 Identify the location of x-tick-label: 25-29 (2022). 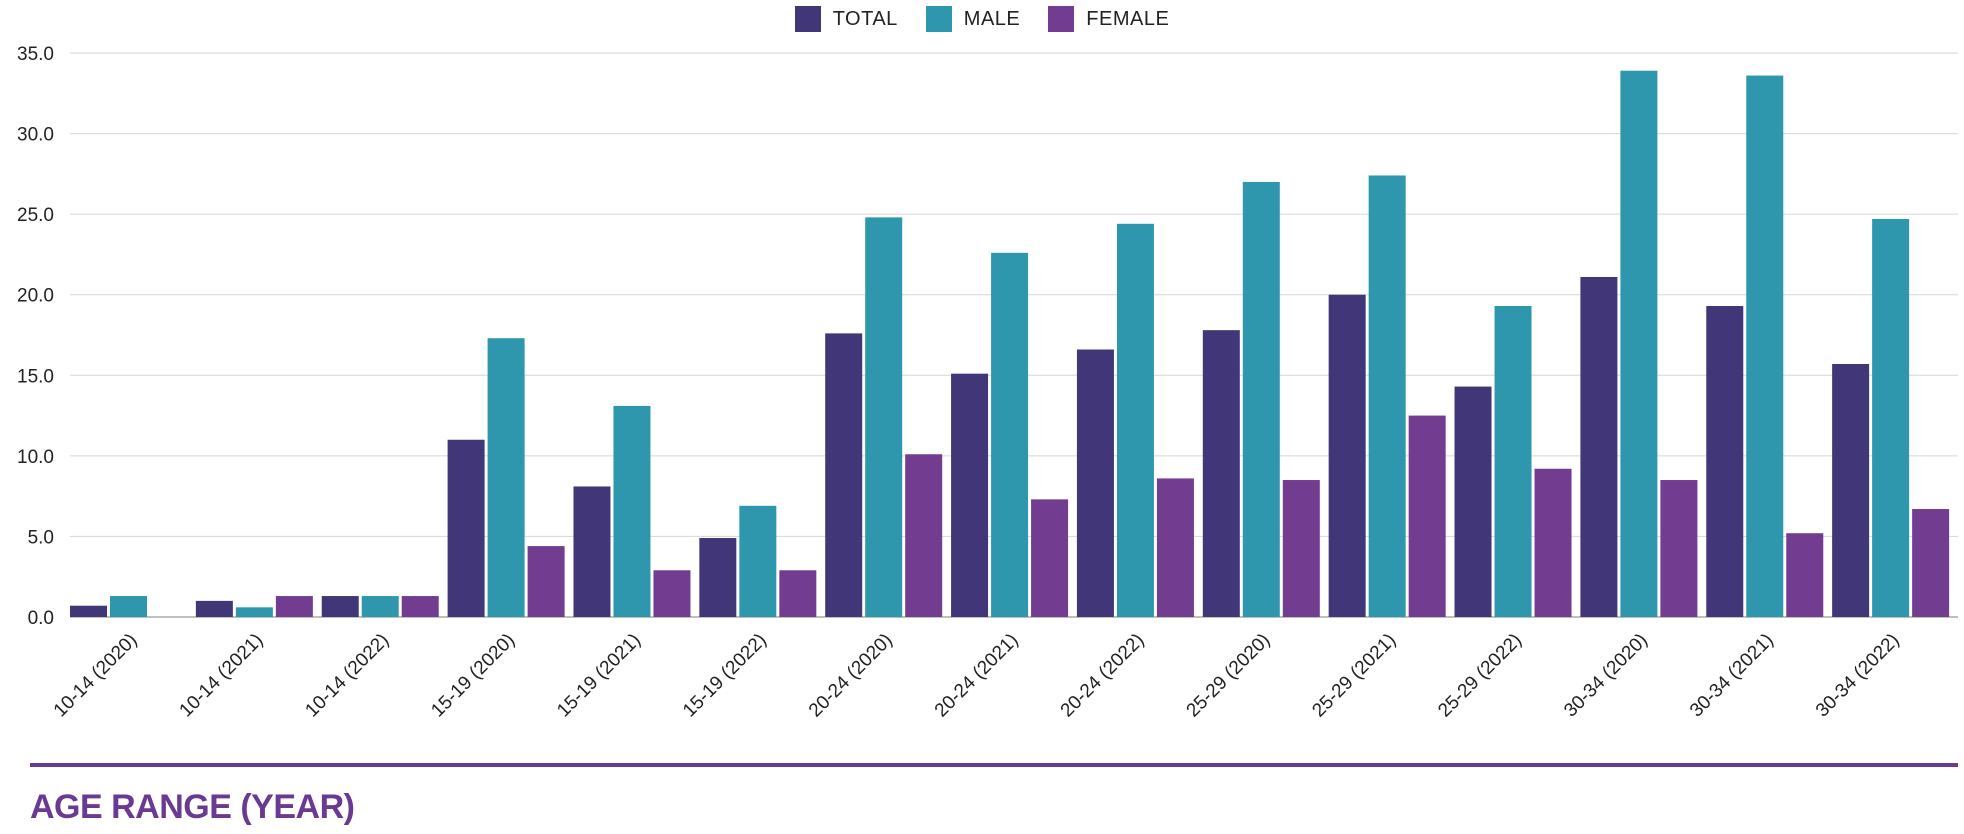
(1480, 676).